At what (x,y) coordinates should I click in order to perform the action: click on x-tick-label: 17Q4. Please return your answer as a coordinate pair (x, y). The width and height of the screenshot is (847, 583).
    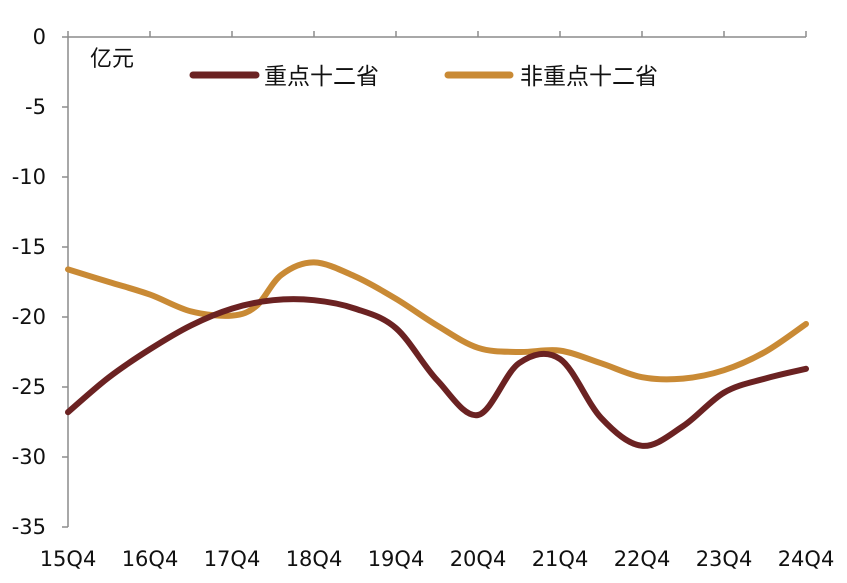
    Looking at the image, I should click on (232, 559).